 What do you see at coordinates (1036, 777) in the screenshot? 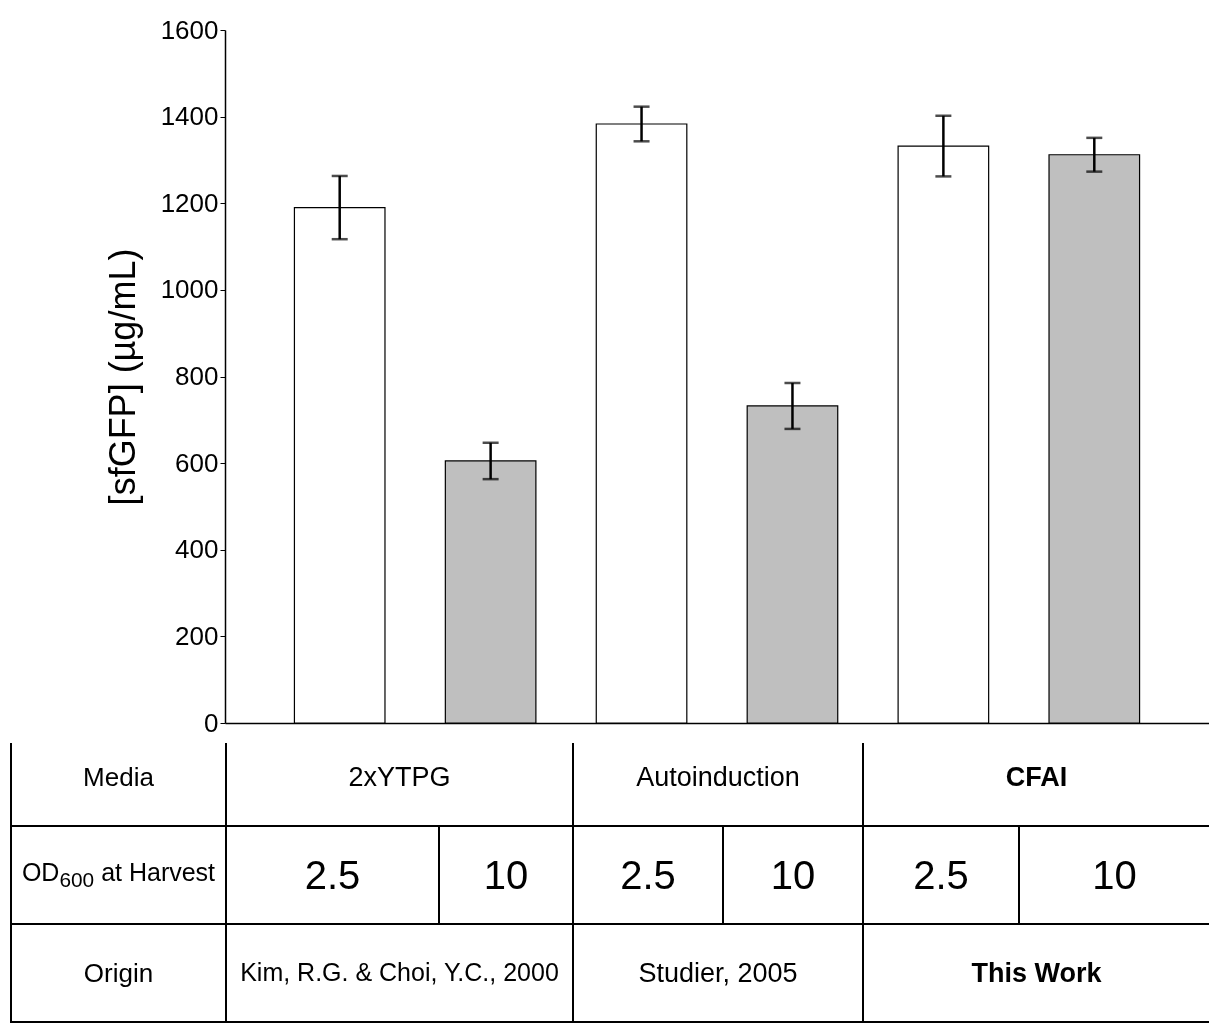
I see `text: CFAI` at bounding box center [1036, 777].